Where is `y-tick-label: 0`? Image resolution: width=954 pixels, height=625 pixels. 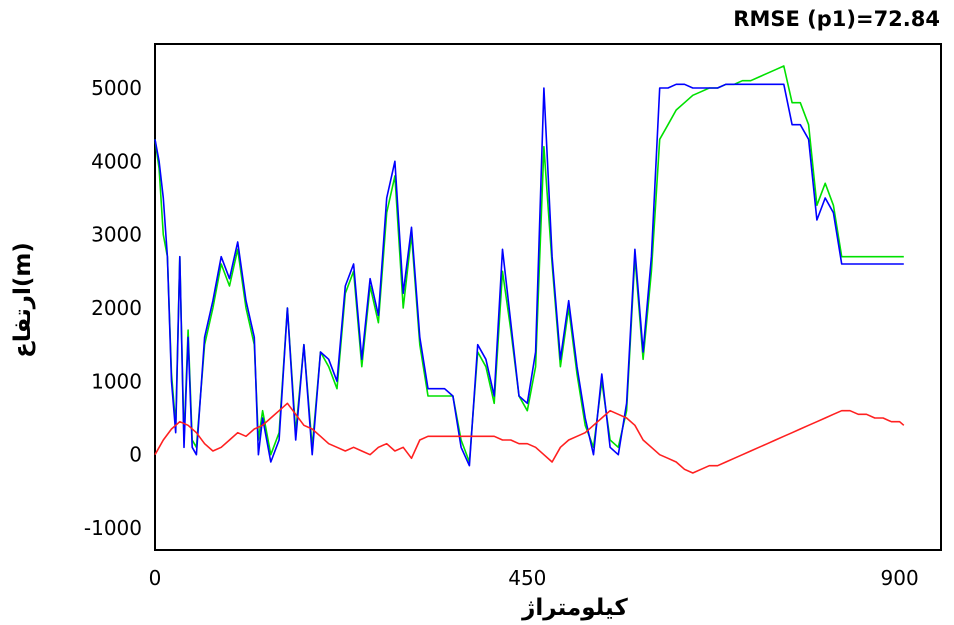
y-tick-label: 0 is located at coordinates (135, 455).